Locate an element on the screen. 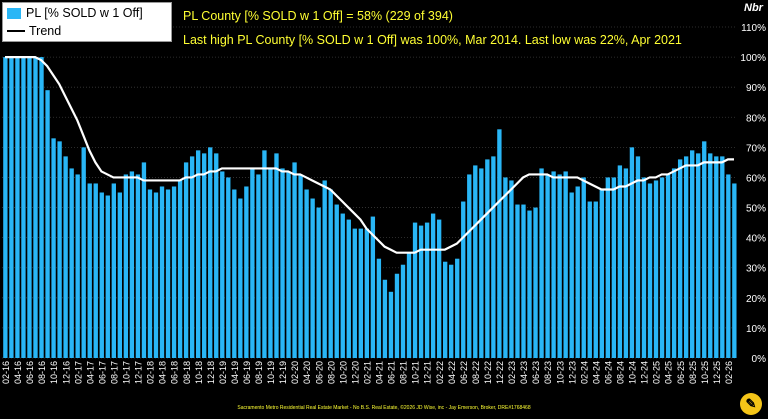 This screenshot has width=768, height=419. x-tick-label: 10-19 is located at coordinates (271, 372).